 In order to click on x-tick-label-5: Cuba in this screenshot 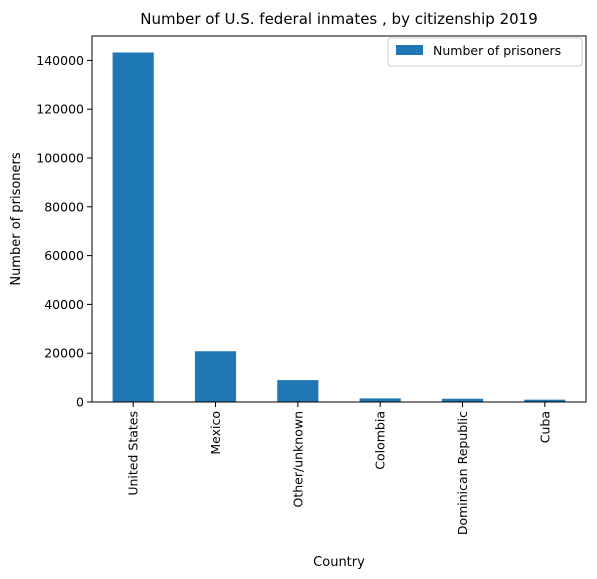, I will do `click(544, 427)`.